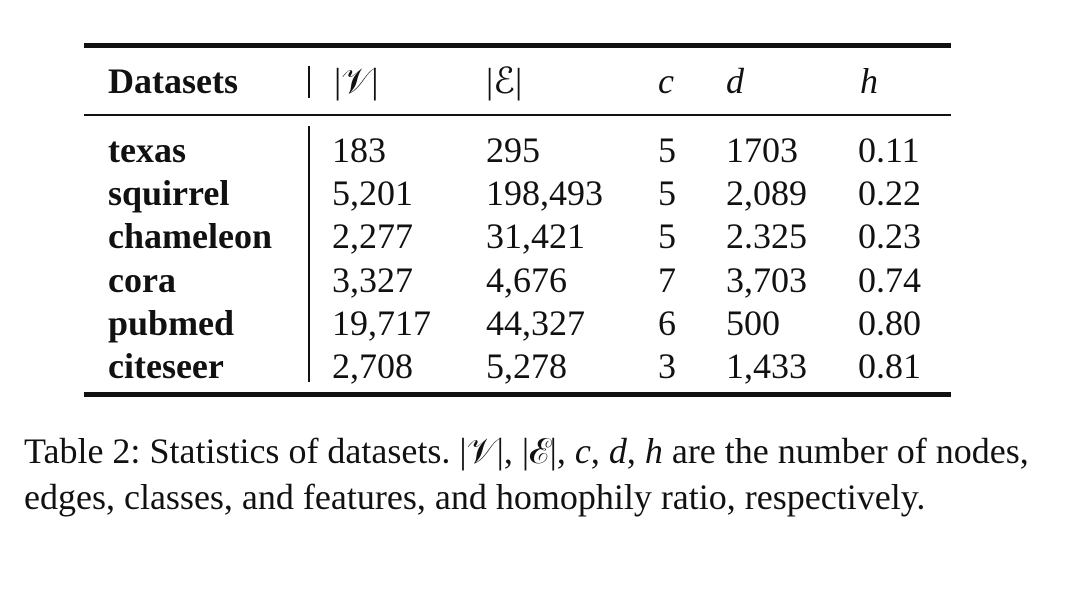 The height and width of the screenshot is (608, 1084). I want to click on cell-dataset-name: cora, so click(142, 280).